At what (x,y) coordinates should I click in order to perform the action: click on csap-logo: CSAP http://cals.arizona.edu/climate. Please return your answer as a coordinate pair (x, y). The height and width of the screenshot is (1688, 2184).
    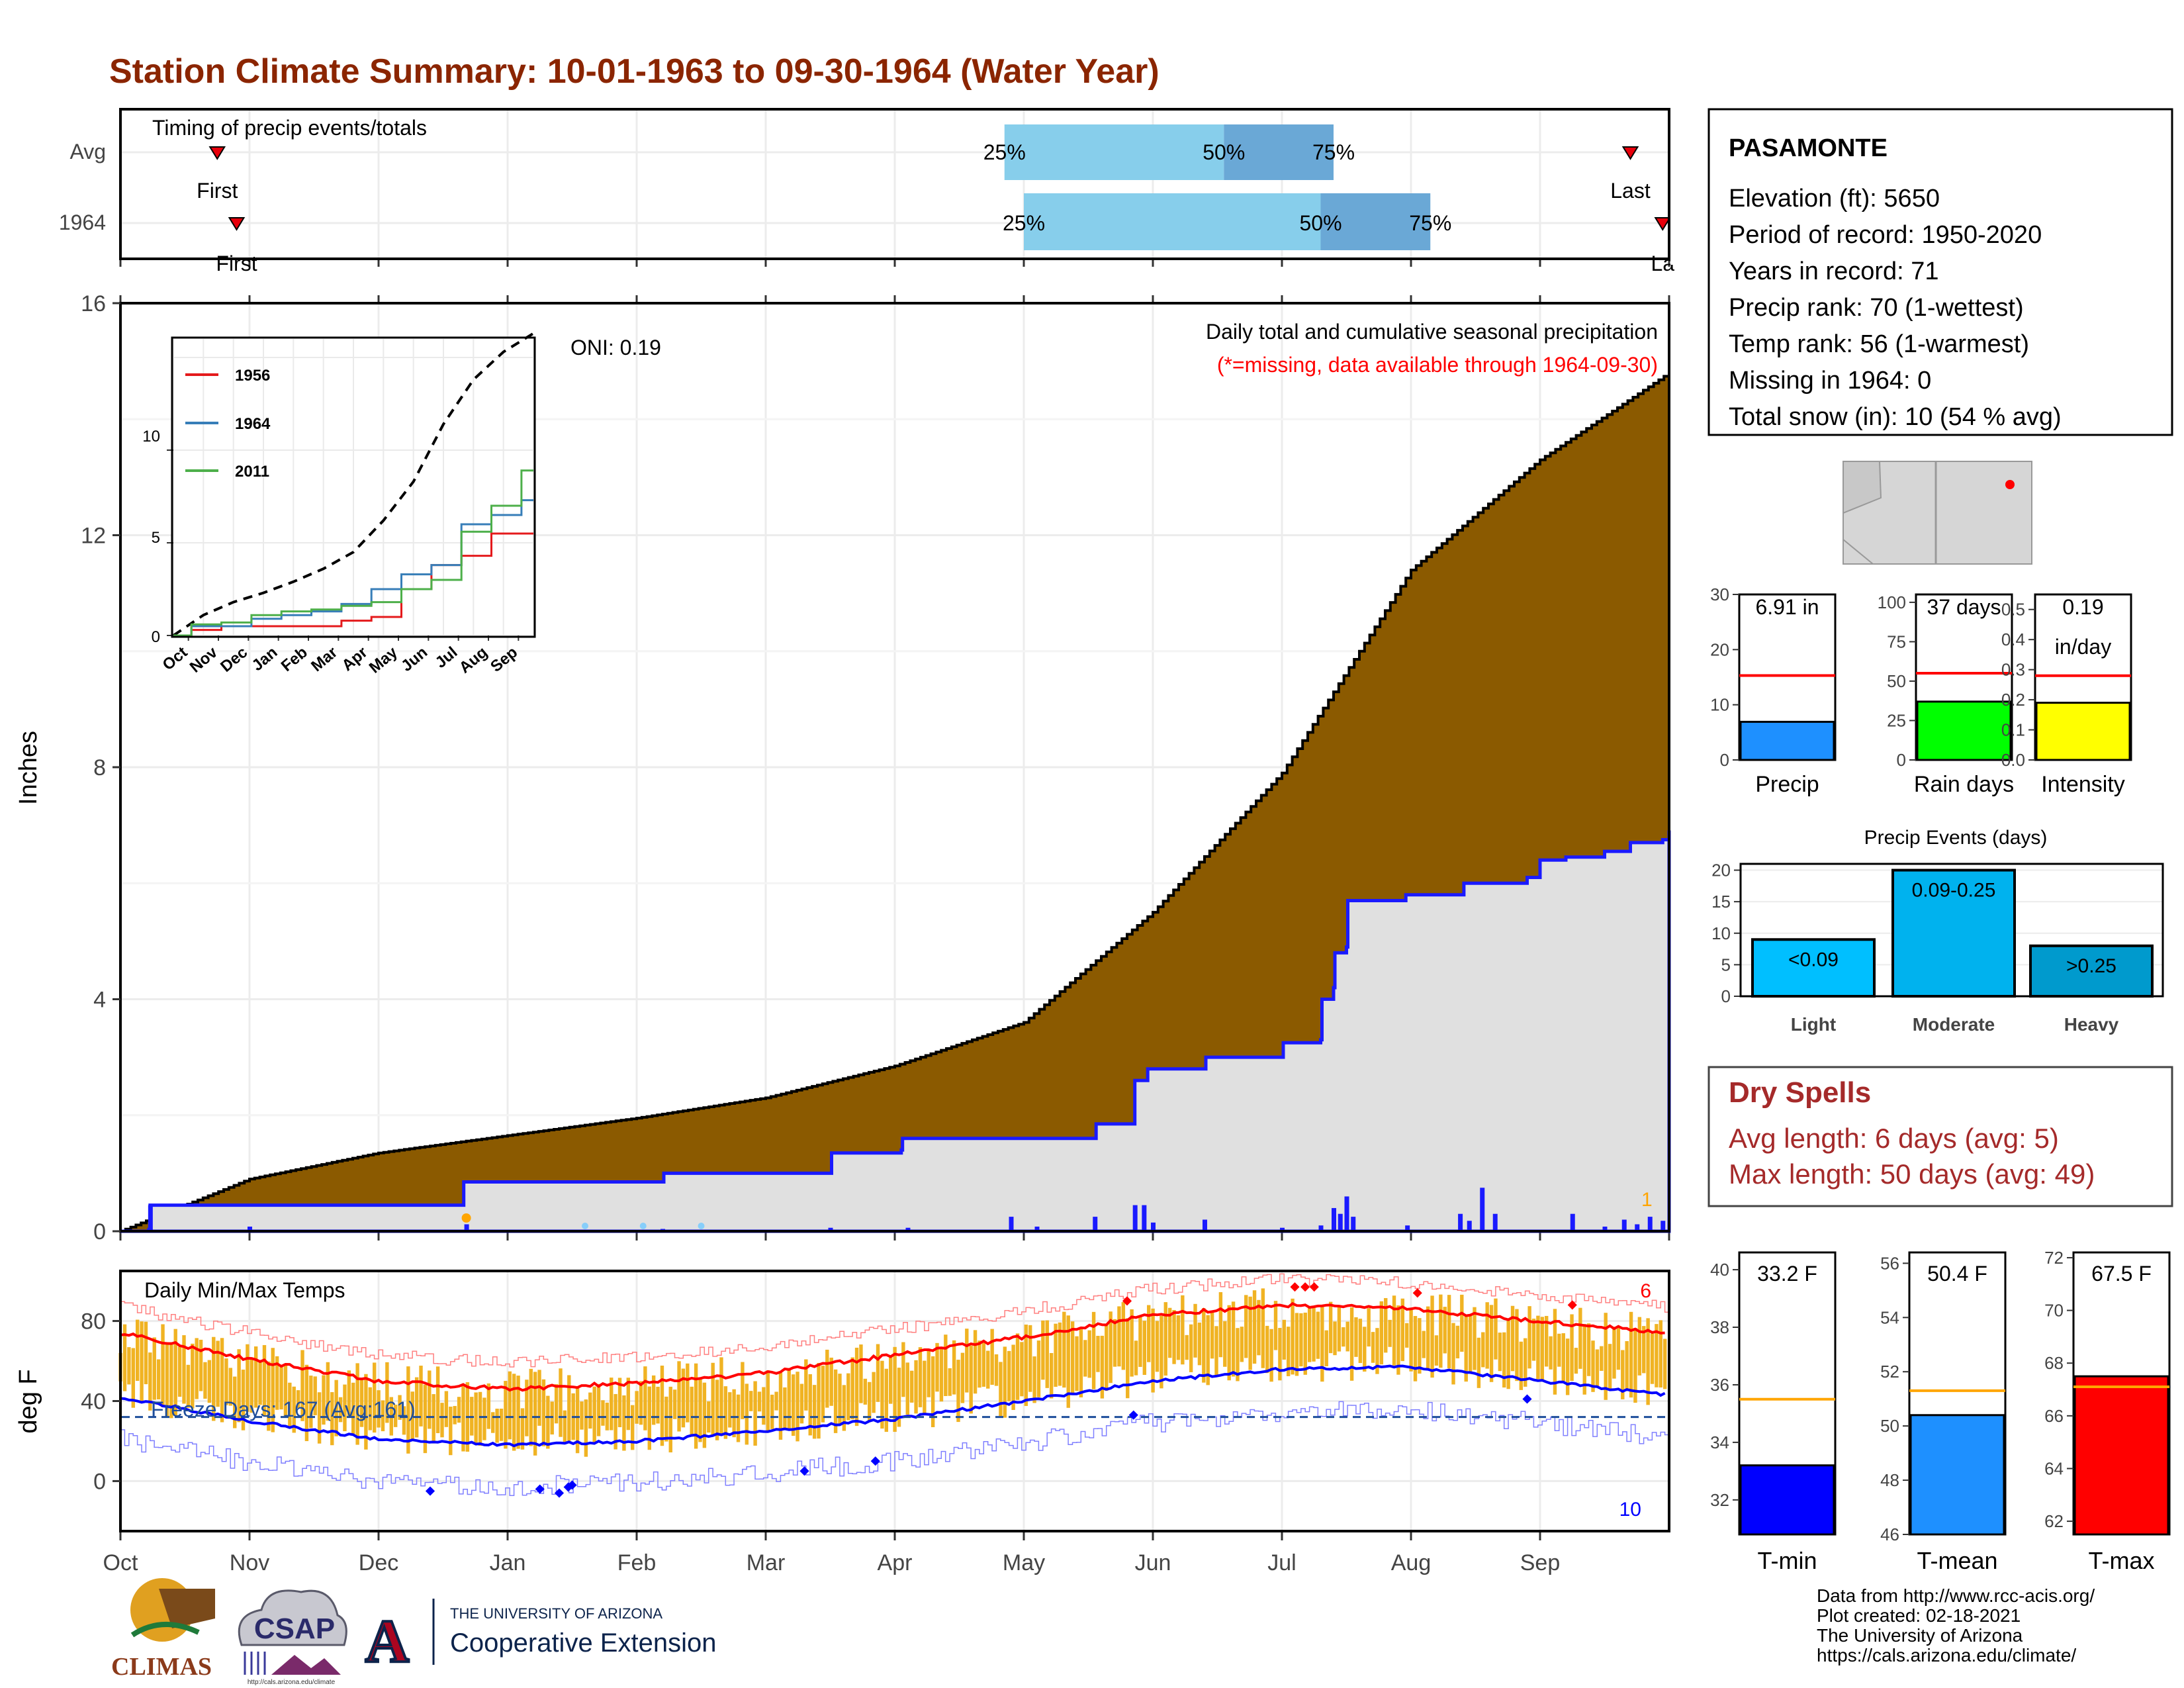
    Looking at the image, I should click on (292, 1637).